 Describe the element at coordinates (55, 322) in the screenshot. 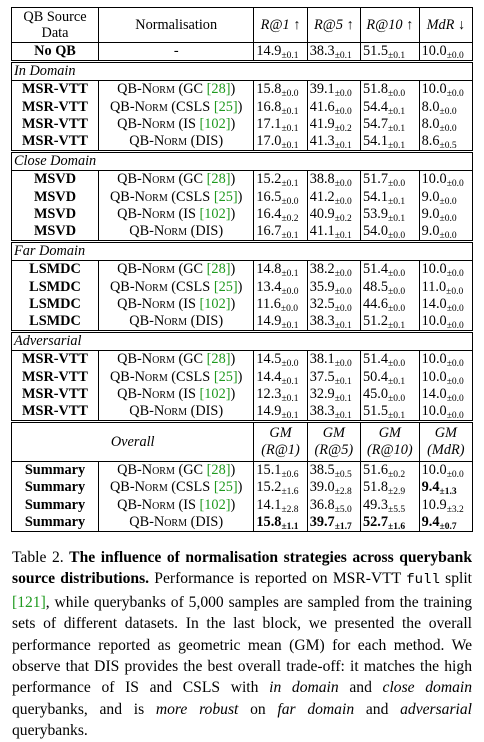

I see `source-cell: LSMDC` at that location.